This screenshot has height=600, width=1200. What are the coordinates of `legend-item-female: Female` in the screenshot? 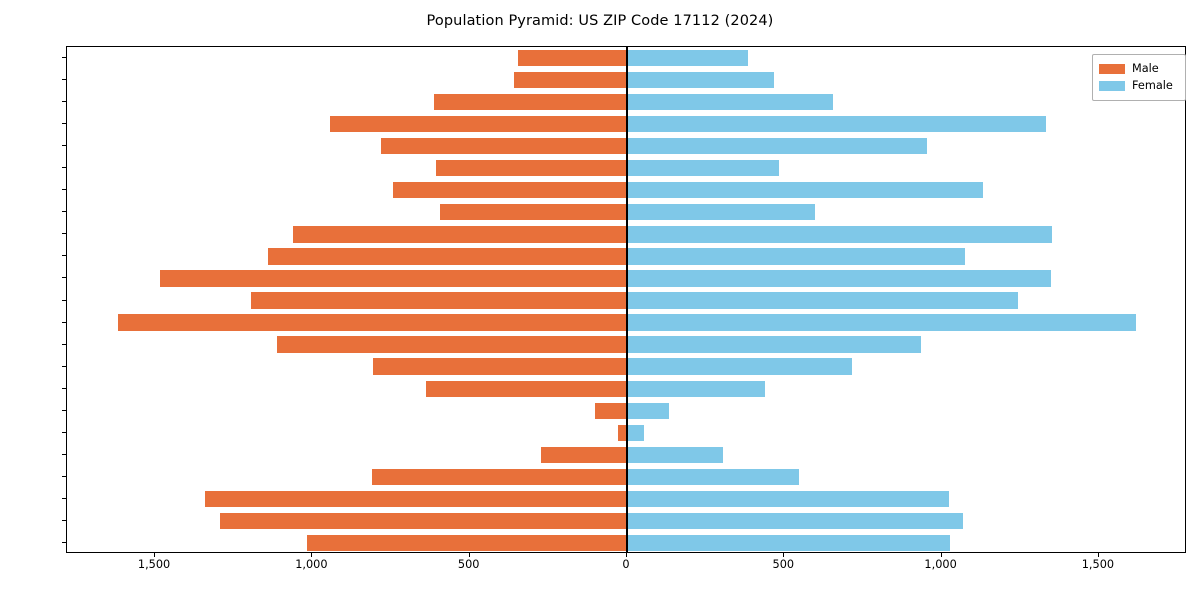 It's located at (1139, 85).